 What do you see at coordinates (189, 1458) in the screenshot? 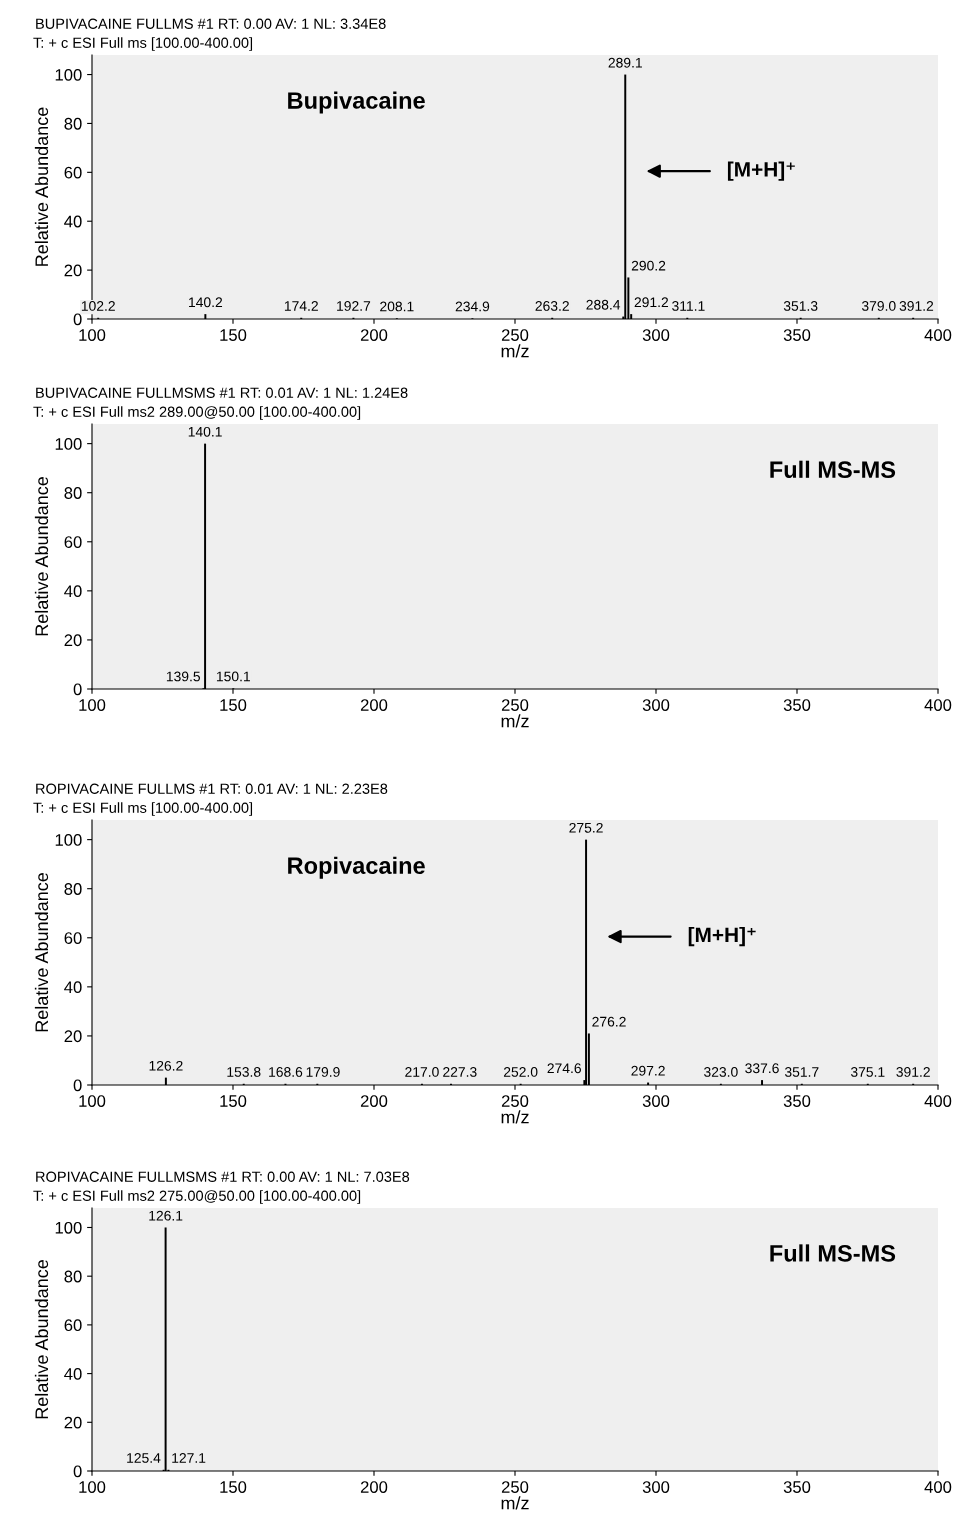
I see `annotation: 127.1` at bounding box center [189, 1458].